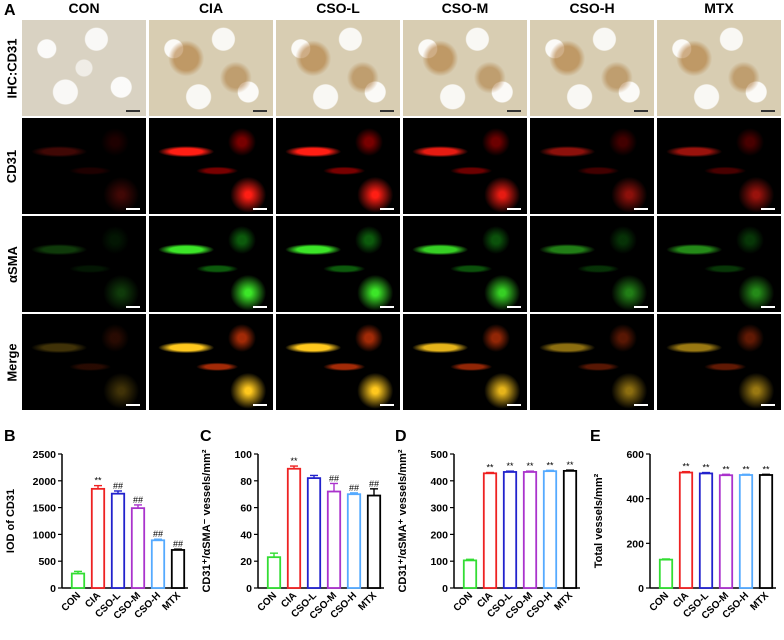  I want to click on row-label-asma: αSMA, so click(12, 264).